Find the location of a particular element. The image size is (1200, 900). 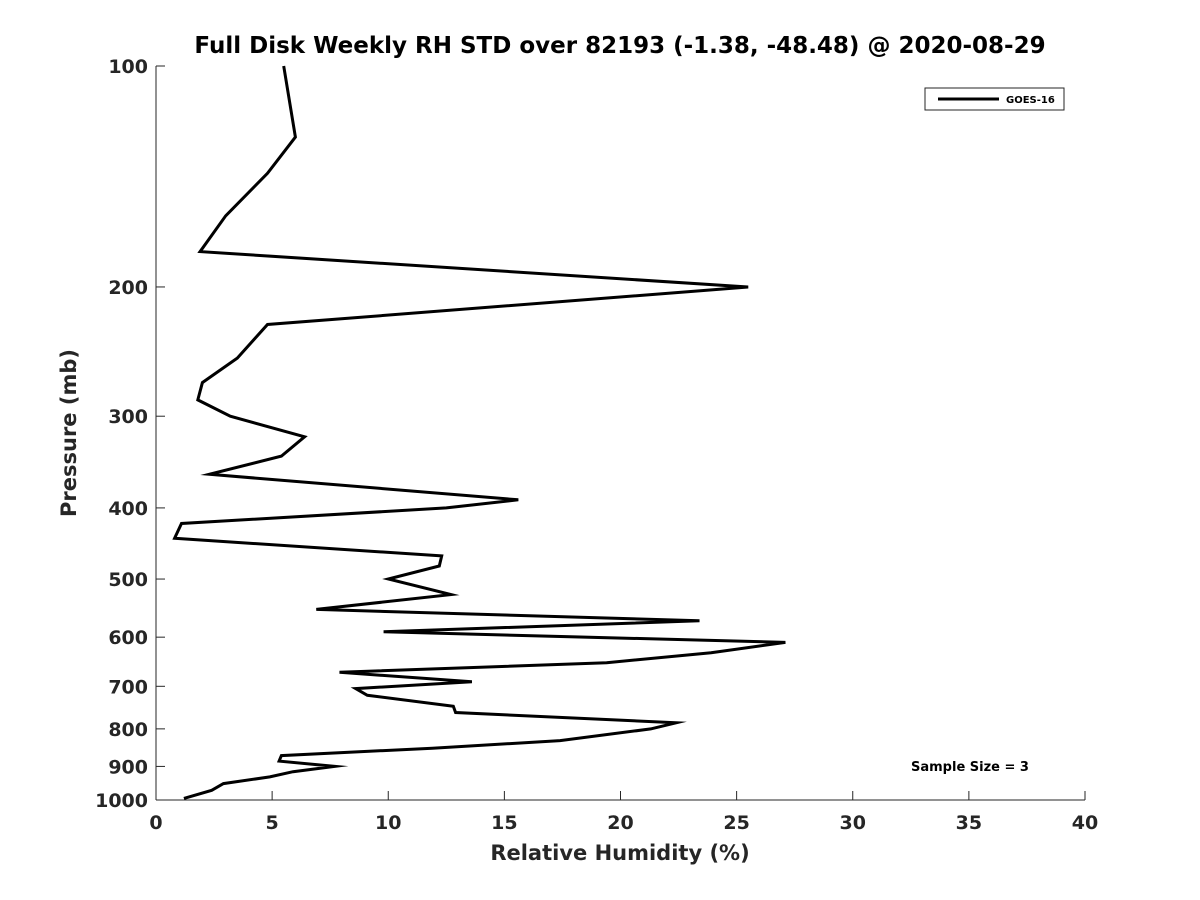

y-tick-label-300: 300 is located at coordinates (128, 417).